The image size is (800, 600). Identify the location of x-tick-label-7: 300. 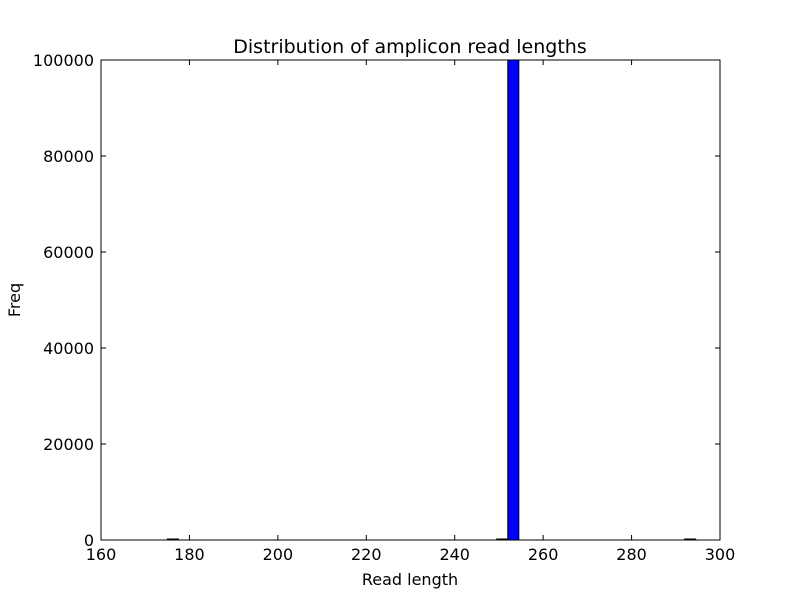
(720, 554).